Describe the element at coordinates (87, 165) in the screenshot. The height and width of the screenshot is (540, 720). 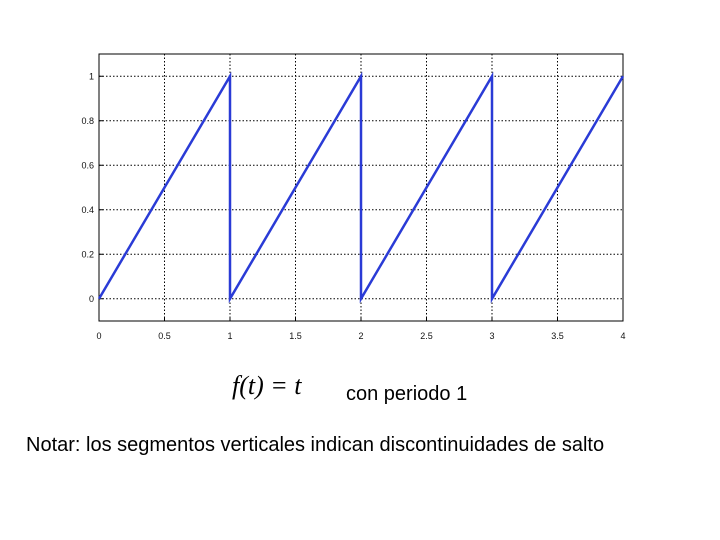
I see `y-tick-label: 0.6` at that location.